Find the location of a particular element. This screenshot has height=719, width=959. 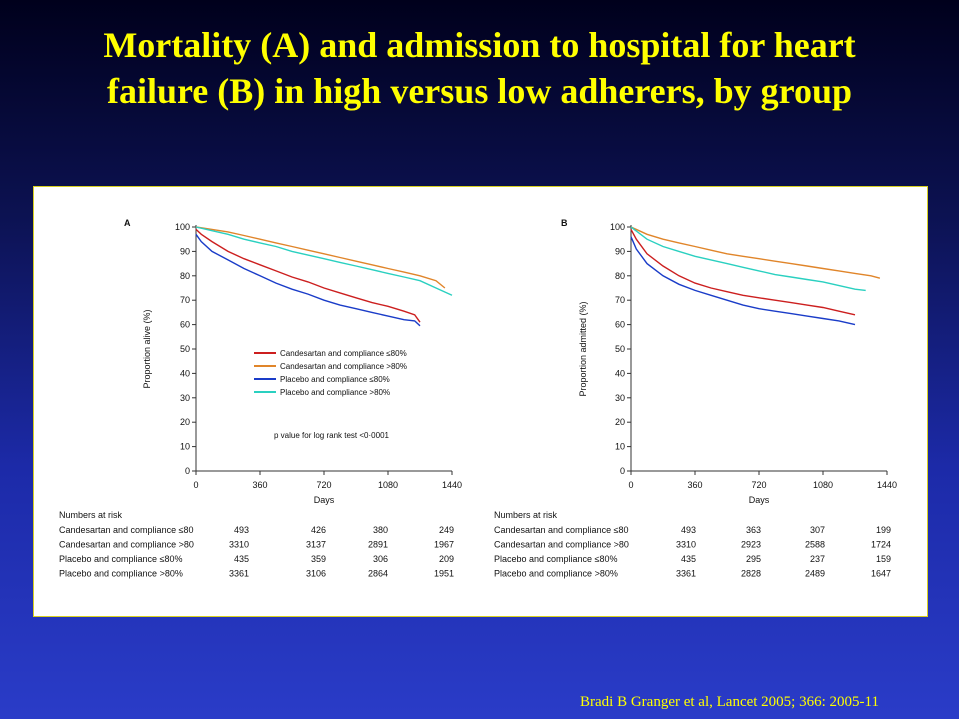

panel-a-y-tick-label: 50 is located at coordinates (185, 349).